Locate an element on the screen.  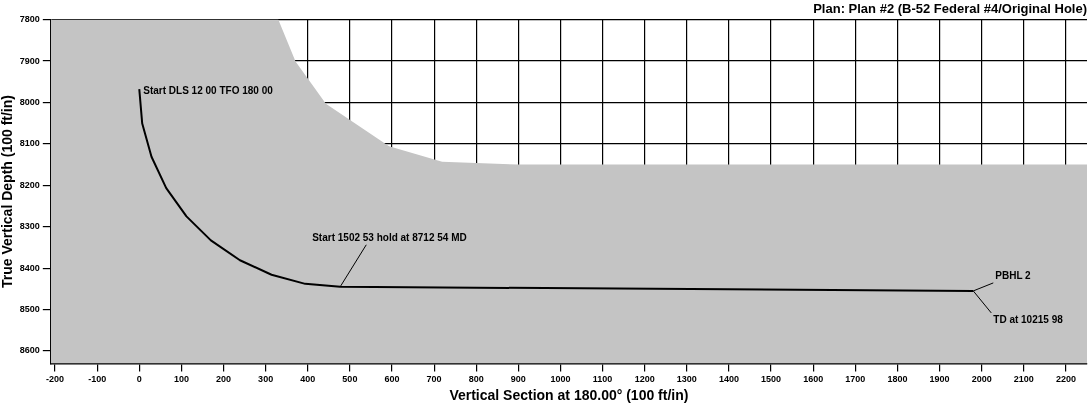
x-tick-label: -200 is located at coordinates (55, 379).